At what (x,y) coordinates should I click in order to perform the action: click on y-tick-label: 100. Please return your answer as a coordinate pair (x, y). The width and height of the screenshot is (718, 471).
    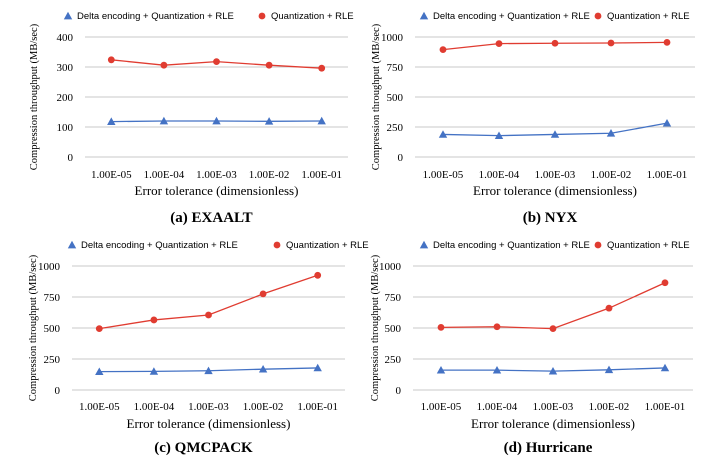
    Looking at the image, I should click on (65, 128).